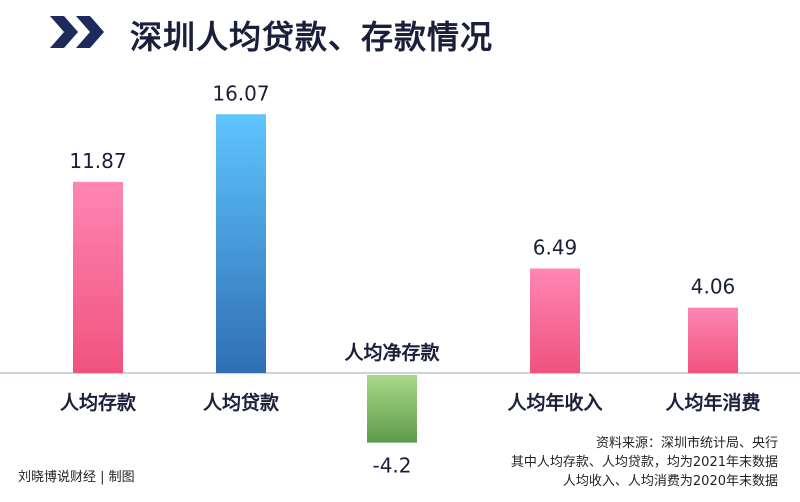 This screenshot has width=800, height=502. I want to click on category-label-1: 人均存款, so click(98, 402).